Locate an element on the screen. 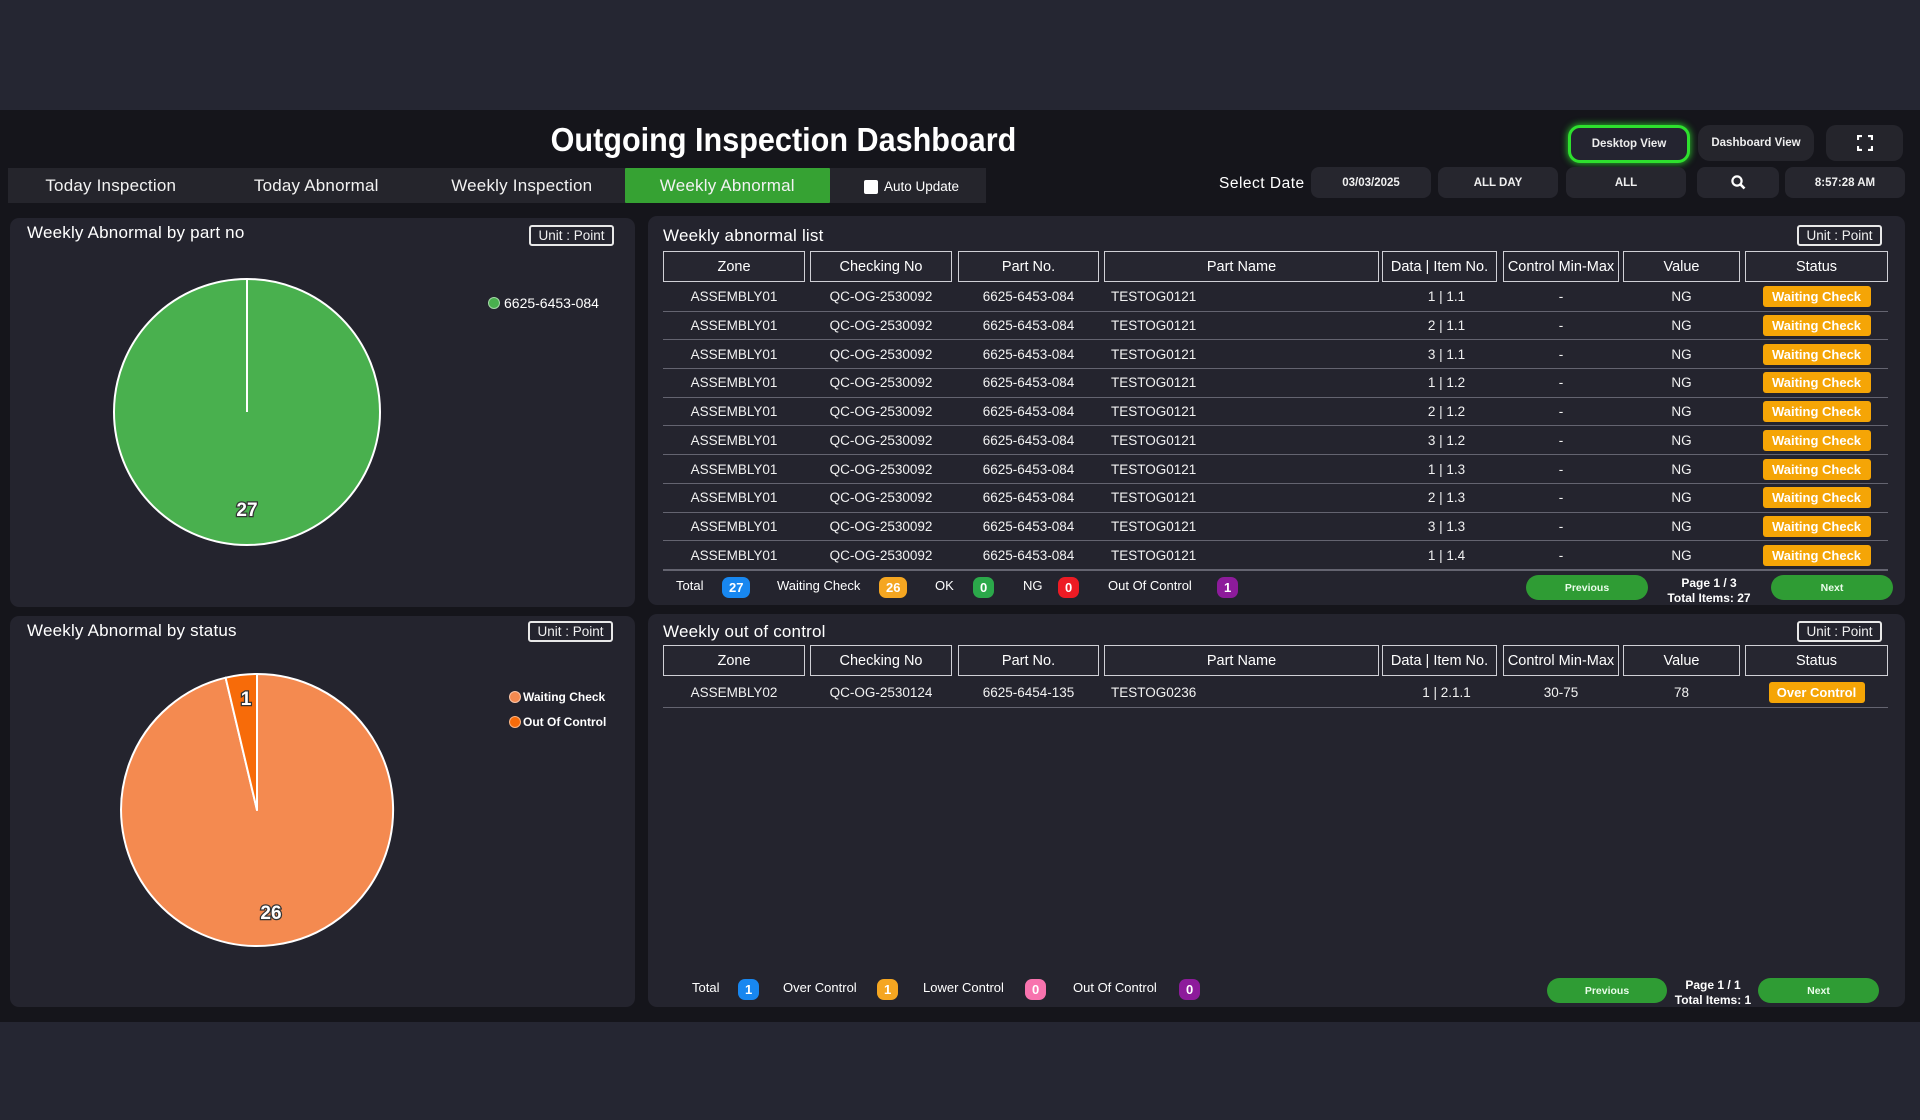 This screenshot has width=1920, height=1120. svg-text: 26 is located at coordinates (270, 913).